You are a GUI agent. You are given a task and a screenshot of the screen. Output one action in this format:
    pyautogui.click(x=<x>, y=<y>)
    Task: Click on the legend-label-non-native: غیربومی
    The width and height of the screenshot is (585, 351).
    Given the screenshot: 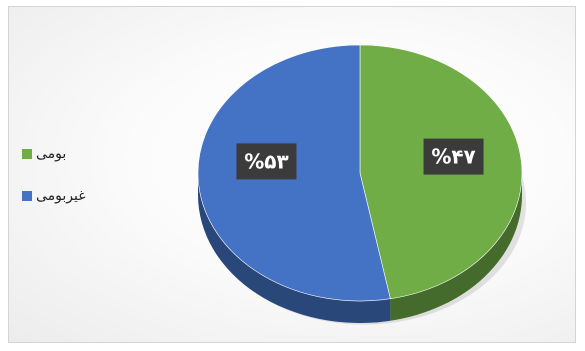 What is the action you would take?
    pyautogui.click(x=61, y=196)
    